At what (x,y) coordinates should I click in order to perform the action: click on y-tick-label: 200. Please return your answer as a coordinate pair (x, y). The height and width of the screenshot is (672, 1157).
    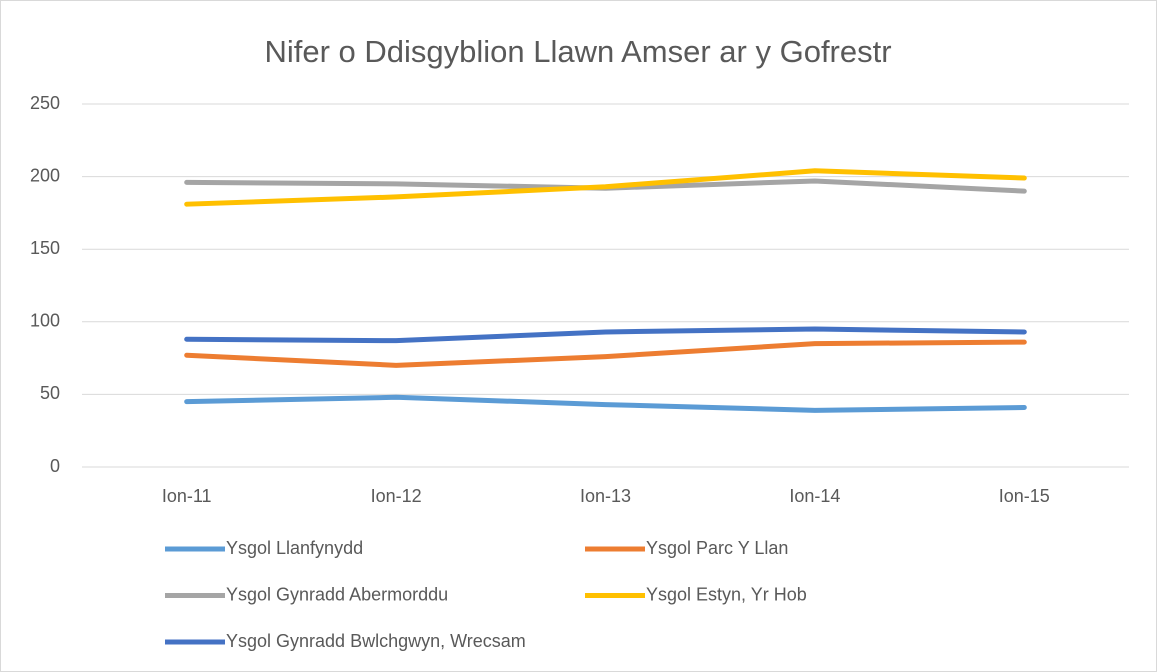
    Looking at the image, I should click on (45, 175).